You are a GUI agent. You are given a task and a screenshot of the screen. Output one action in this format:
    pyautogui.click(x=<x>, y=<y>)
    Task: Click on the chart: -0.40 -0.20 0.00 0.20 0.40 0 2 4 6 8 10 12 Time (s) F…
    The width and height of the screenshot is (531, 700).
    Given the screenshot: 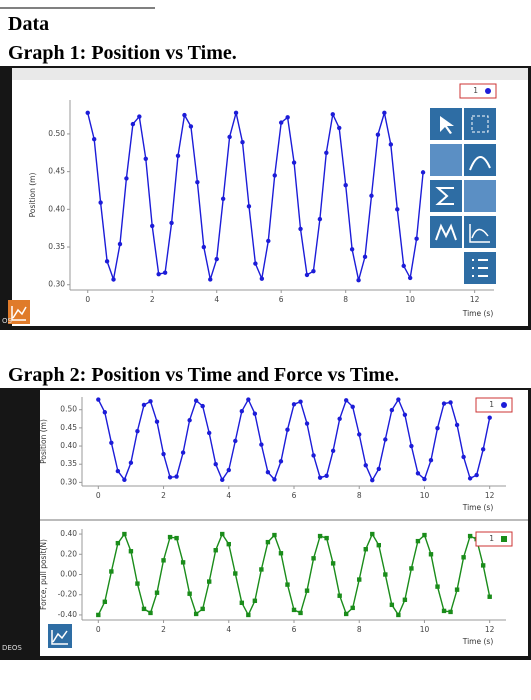 What is the action you would take?
    pyautogui.click(x=276, y=587)
    